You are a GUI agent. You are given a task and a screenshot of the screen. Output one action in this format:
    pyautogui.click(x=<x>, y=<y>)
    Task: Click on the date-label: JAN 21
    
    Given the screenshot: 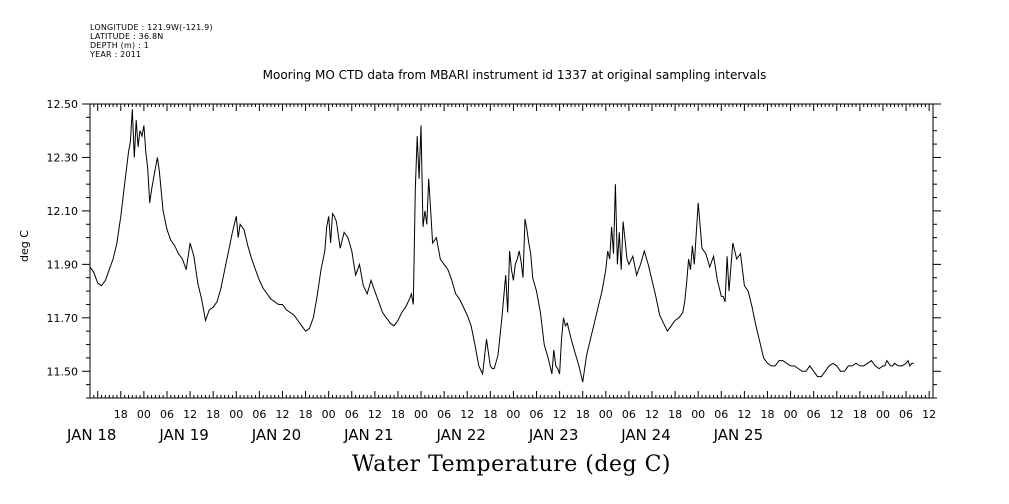 What is the action you would take?
    pyautogui.click(x=368, y=435)
    